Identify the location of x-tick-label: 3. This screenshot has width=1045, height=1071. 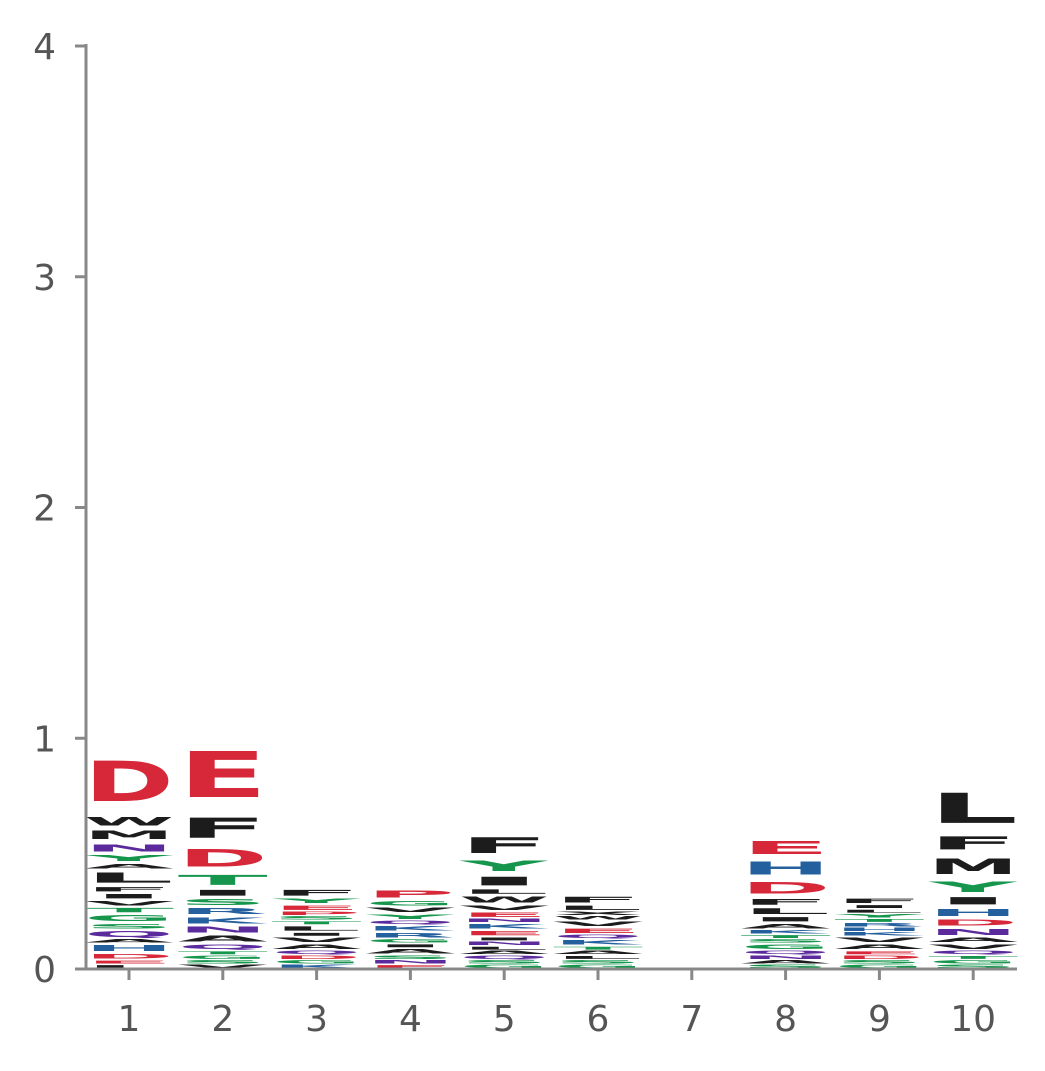
(316, 1019).